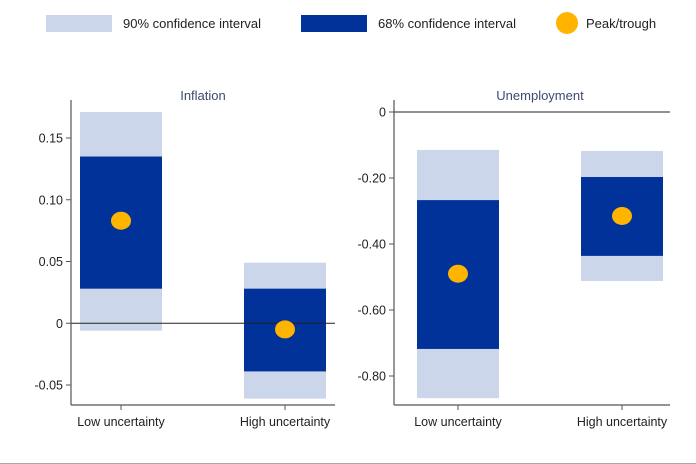  Describe the element at coordinates (49, 386) in the screenshot. I see `y-tick-label: -0.05` at that location.